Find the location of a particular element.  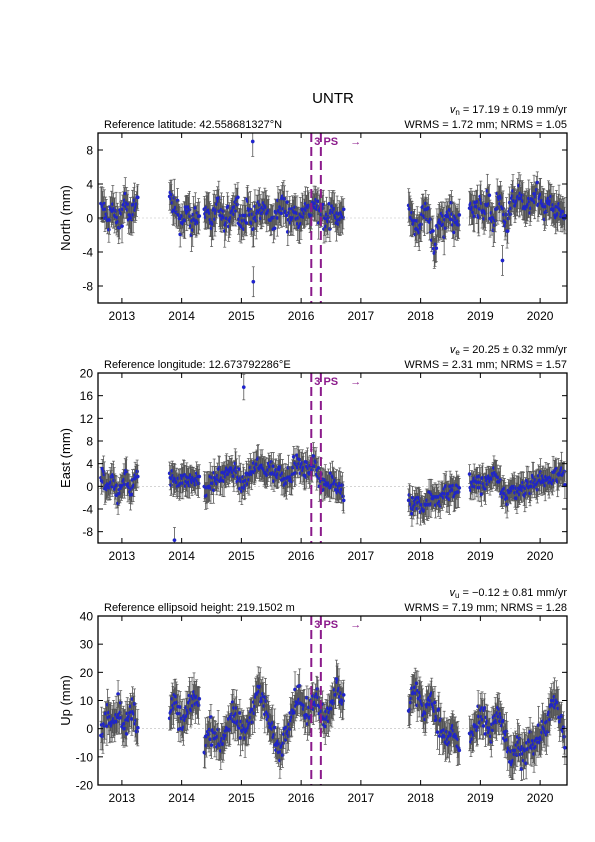

velocity-subscript: e is located at coordinates (457, 352).